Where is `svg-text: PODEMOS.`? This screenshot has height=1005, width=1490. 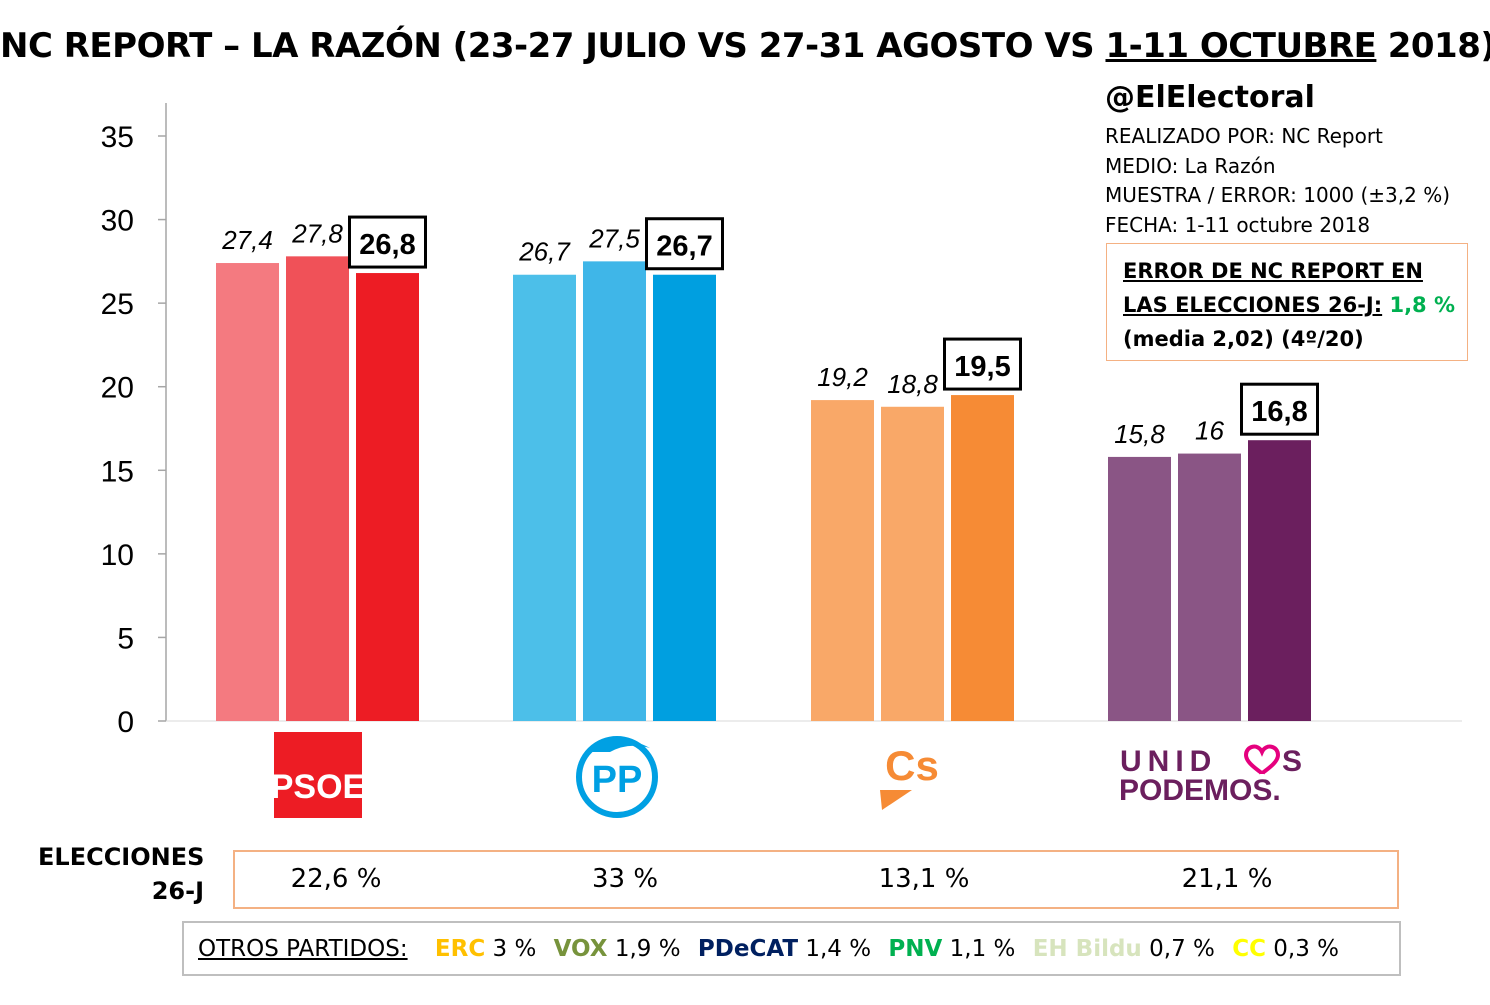 svg-text: PODEMOS. is located at coordinates (1200, 790).